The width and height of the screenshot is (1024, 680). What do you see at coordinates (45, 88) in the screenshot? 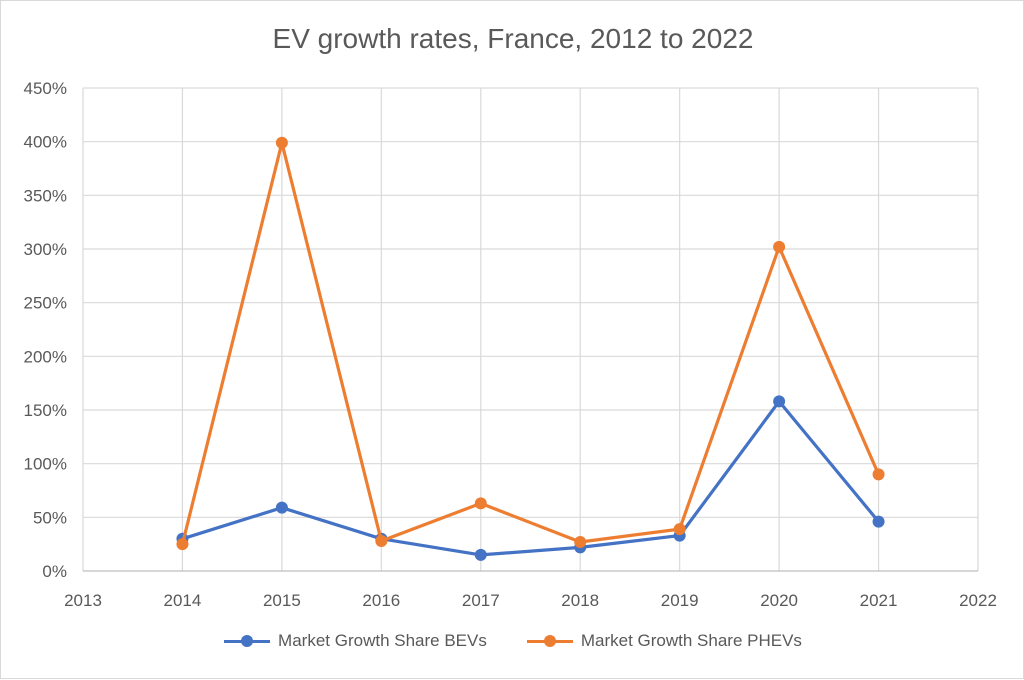
I see `y-tick-label: 450%` at bounding box center [45, 88].